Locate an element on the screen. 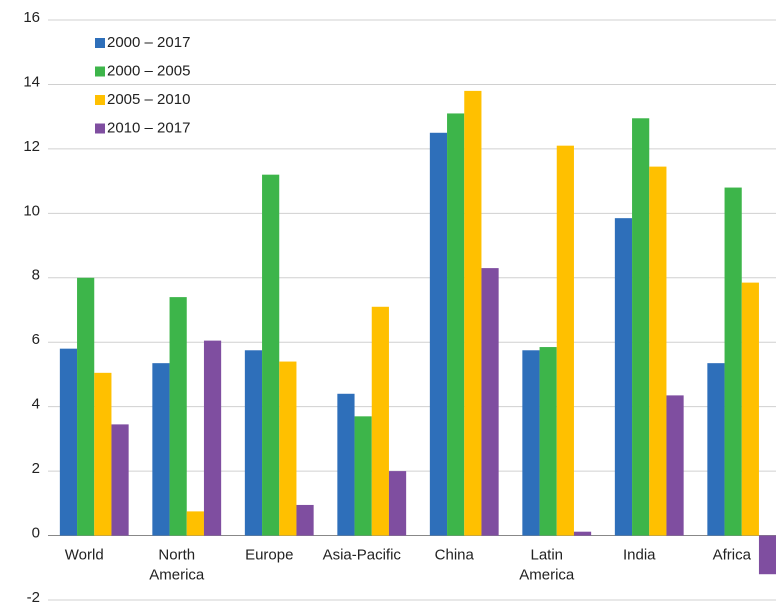  x-tick-label: Asia-Pacific is located at coordinates (362, 555).